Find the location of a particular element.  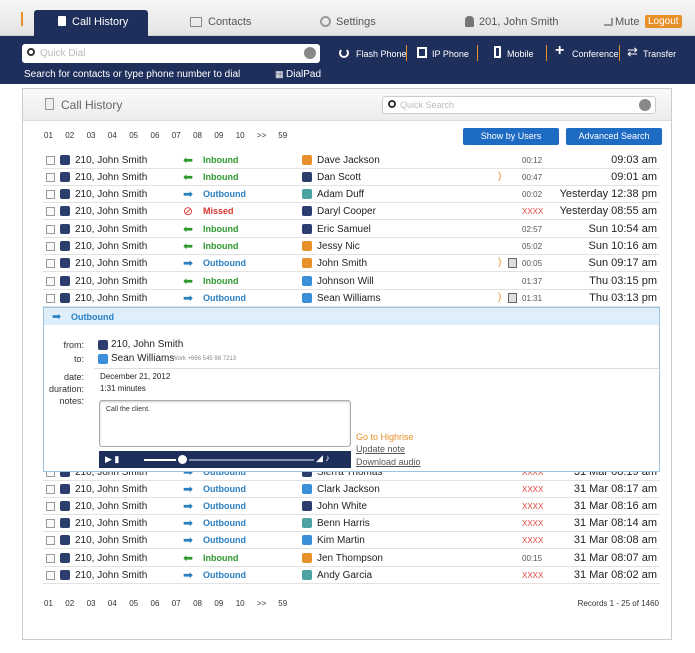

tab-call-history: Call History is located at coordinates (100, 22).